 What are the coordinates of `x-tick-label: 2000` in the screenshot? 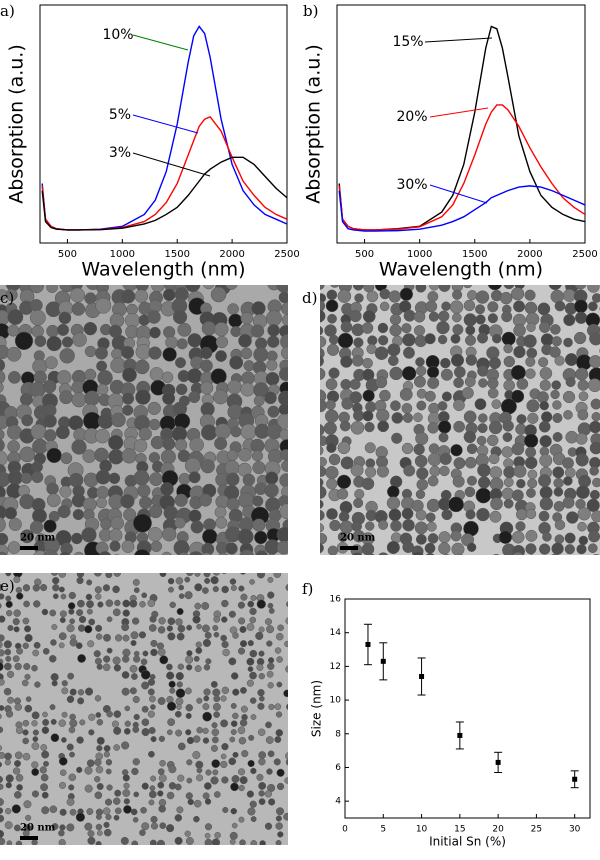 It's located at (231, 254).